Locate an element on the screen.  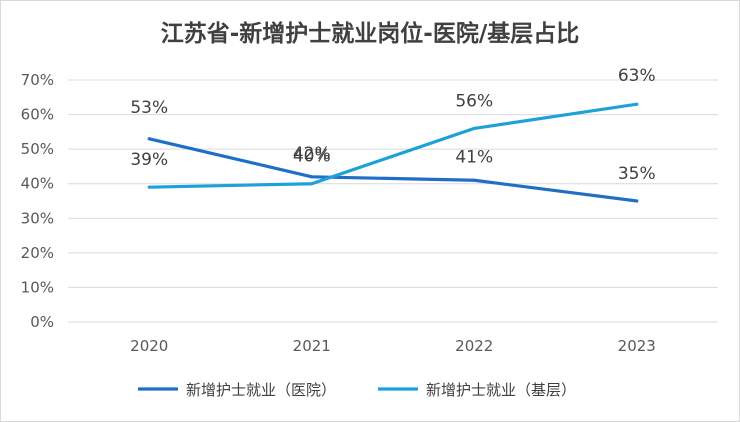
x-tick-label: 2023 is located at coordinates (637, 346).